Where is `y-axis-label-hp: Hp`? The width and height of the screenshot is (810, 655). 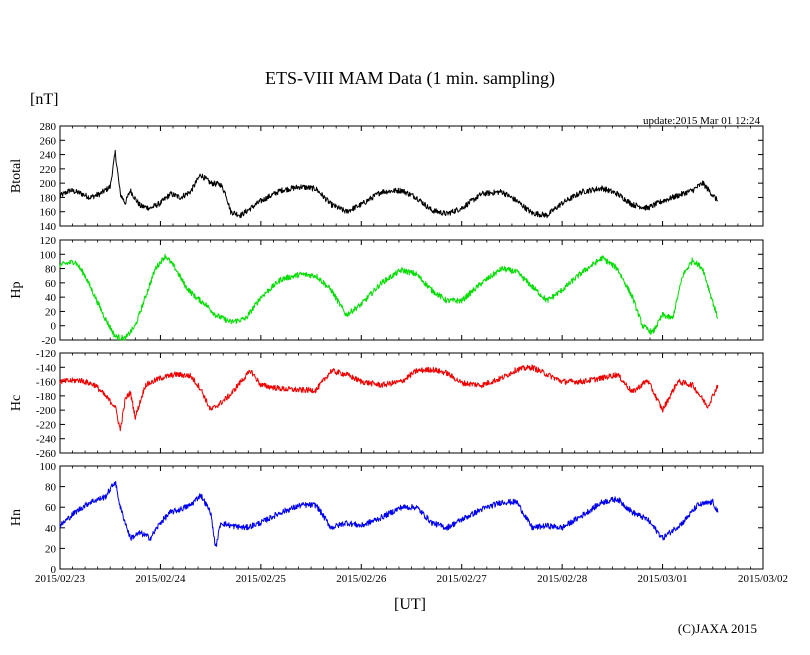
y-axis-label-hp: Hp is located at coordinates (16, 289).